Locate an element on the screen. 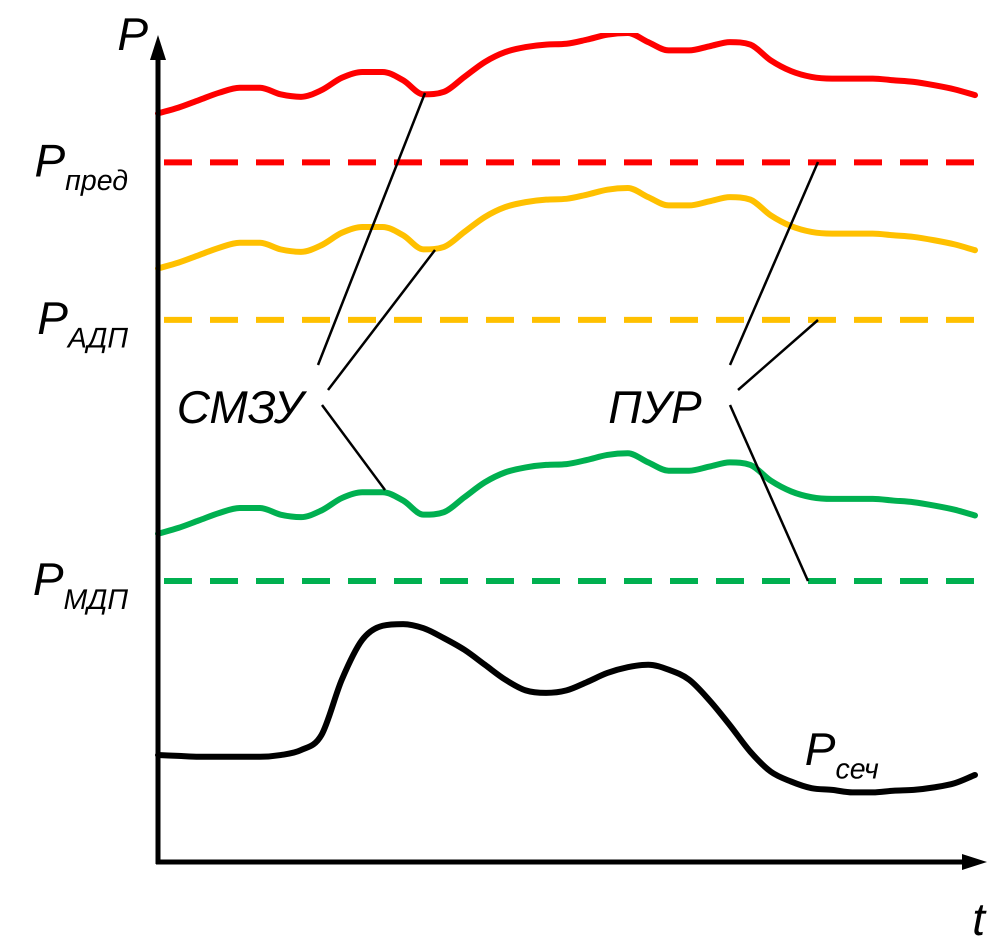 The height and width of the screenshot is (945, 990). annotation: СМЗУ is located at coordinates (242, 406).